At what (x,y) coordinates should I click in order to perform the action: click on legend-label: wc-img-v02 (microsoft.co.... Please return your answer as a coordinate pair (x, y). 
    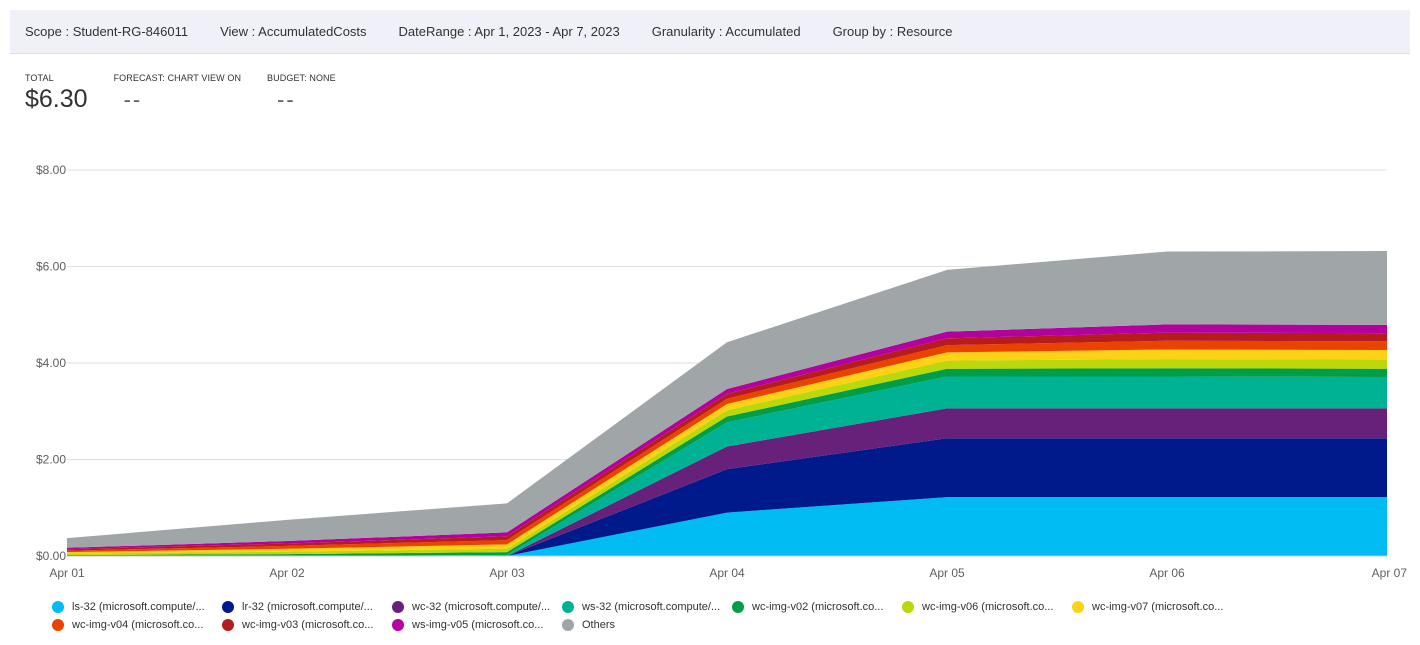
    Looking at the image, I should click on (818, 607).